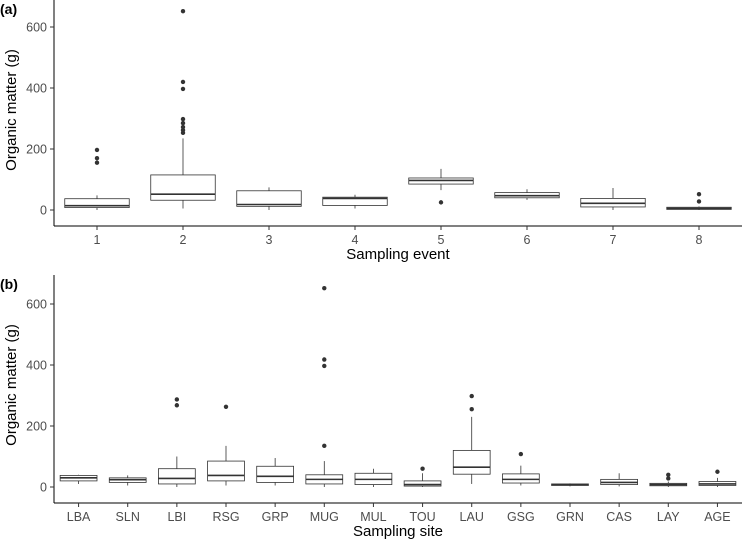 The width and height of the screenshot is (750, 540). I want to click on panel-b-box-GRP, so click(275, 474).